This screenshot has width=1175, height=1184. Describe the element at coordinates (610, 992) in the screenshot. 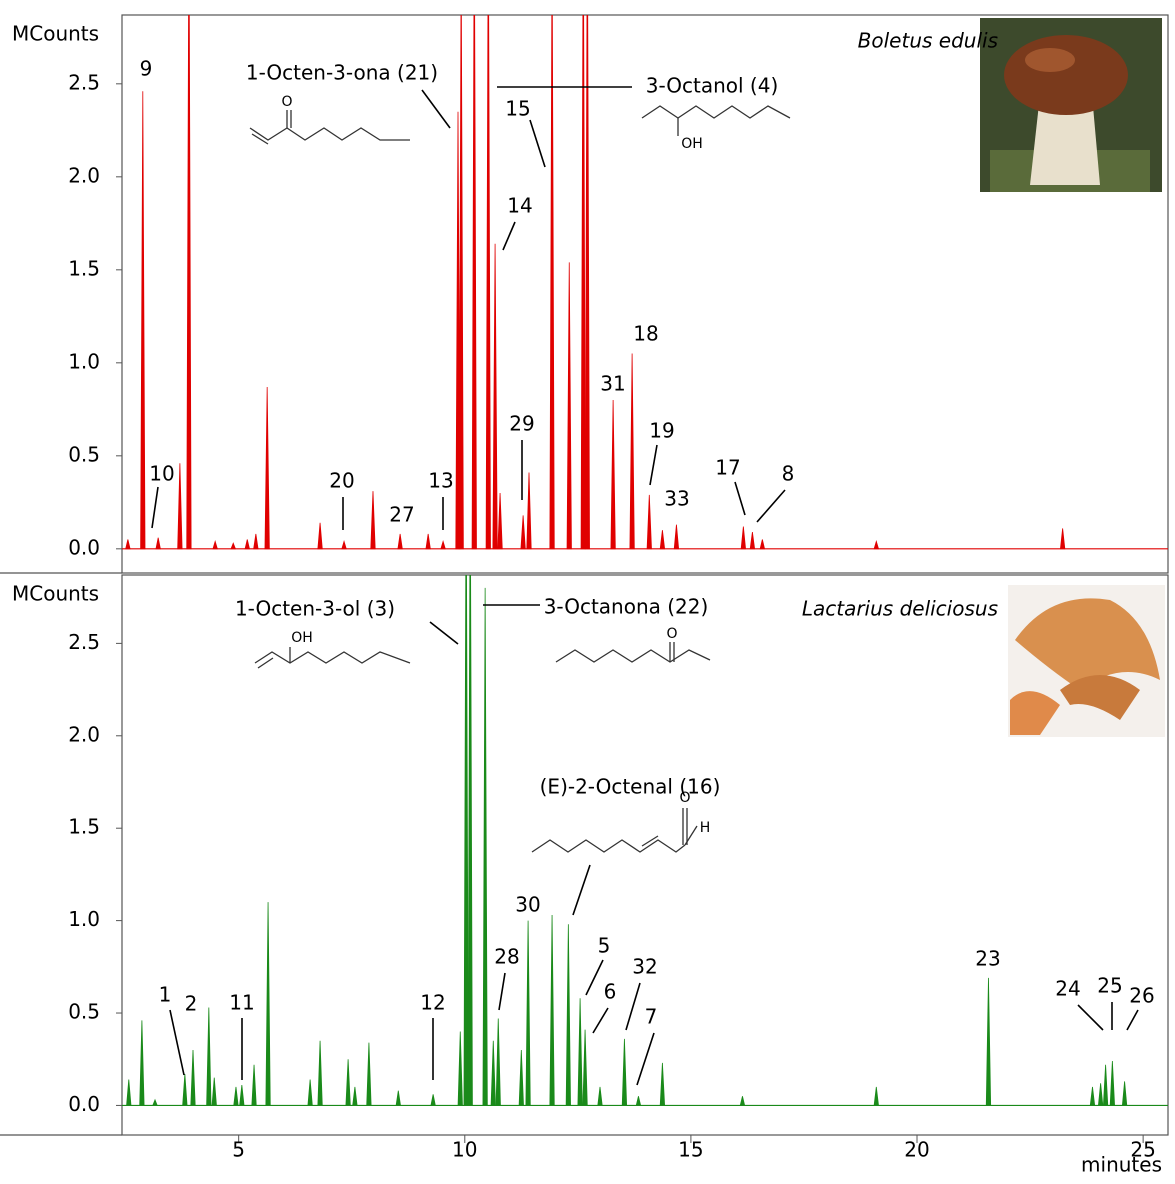

I see `annotation: 6` at that location.